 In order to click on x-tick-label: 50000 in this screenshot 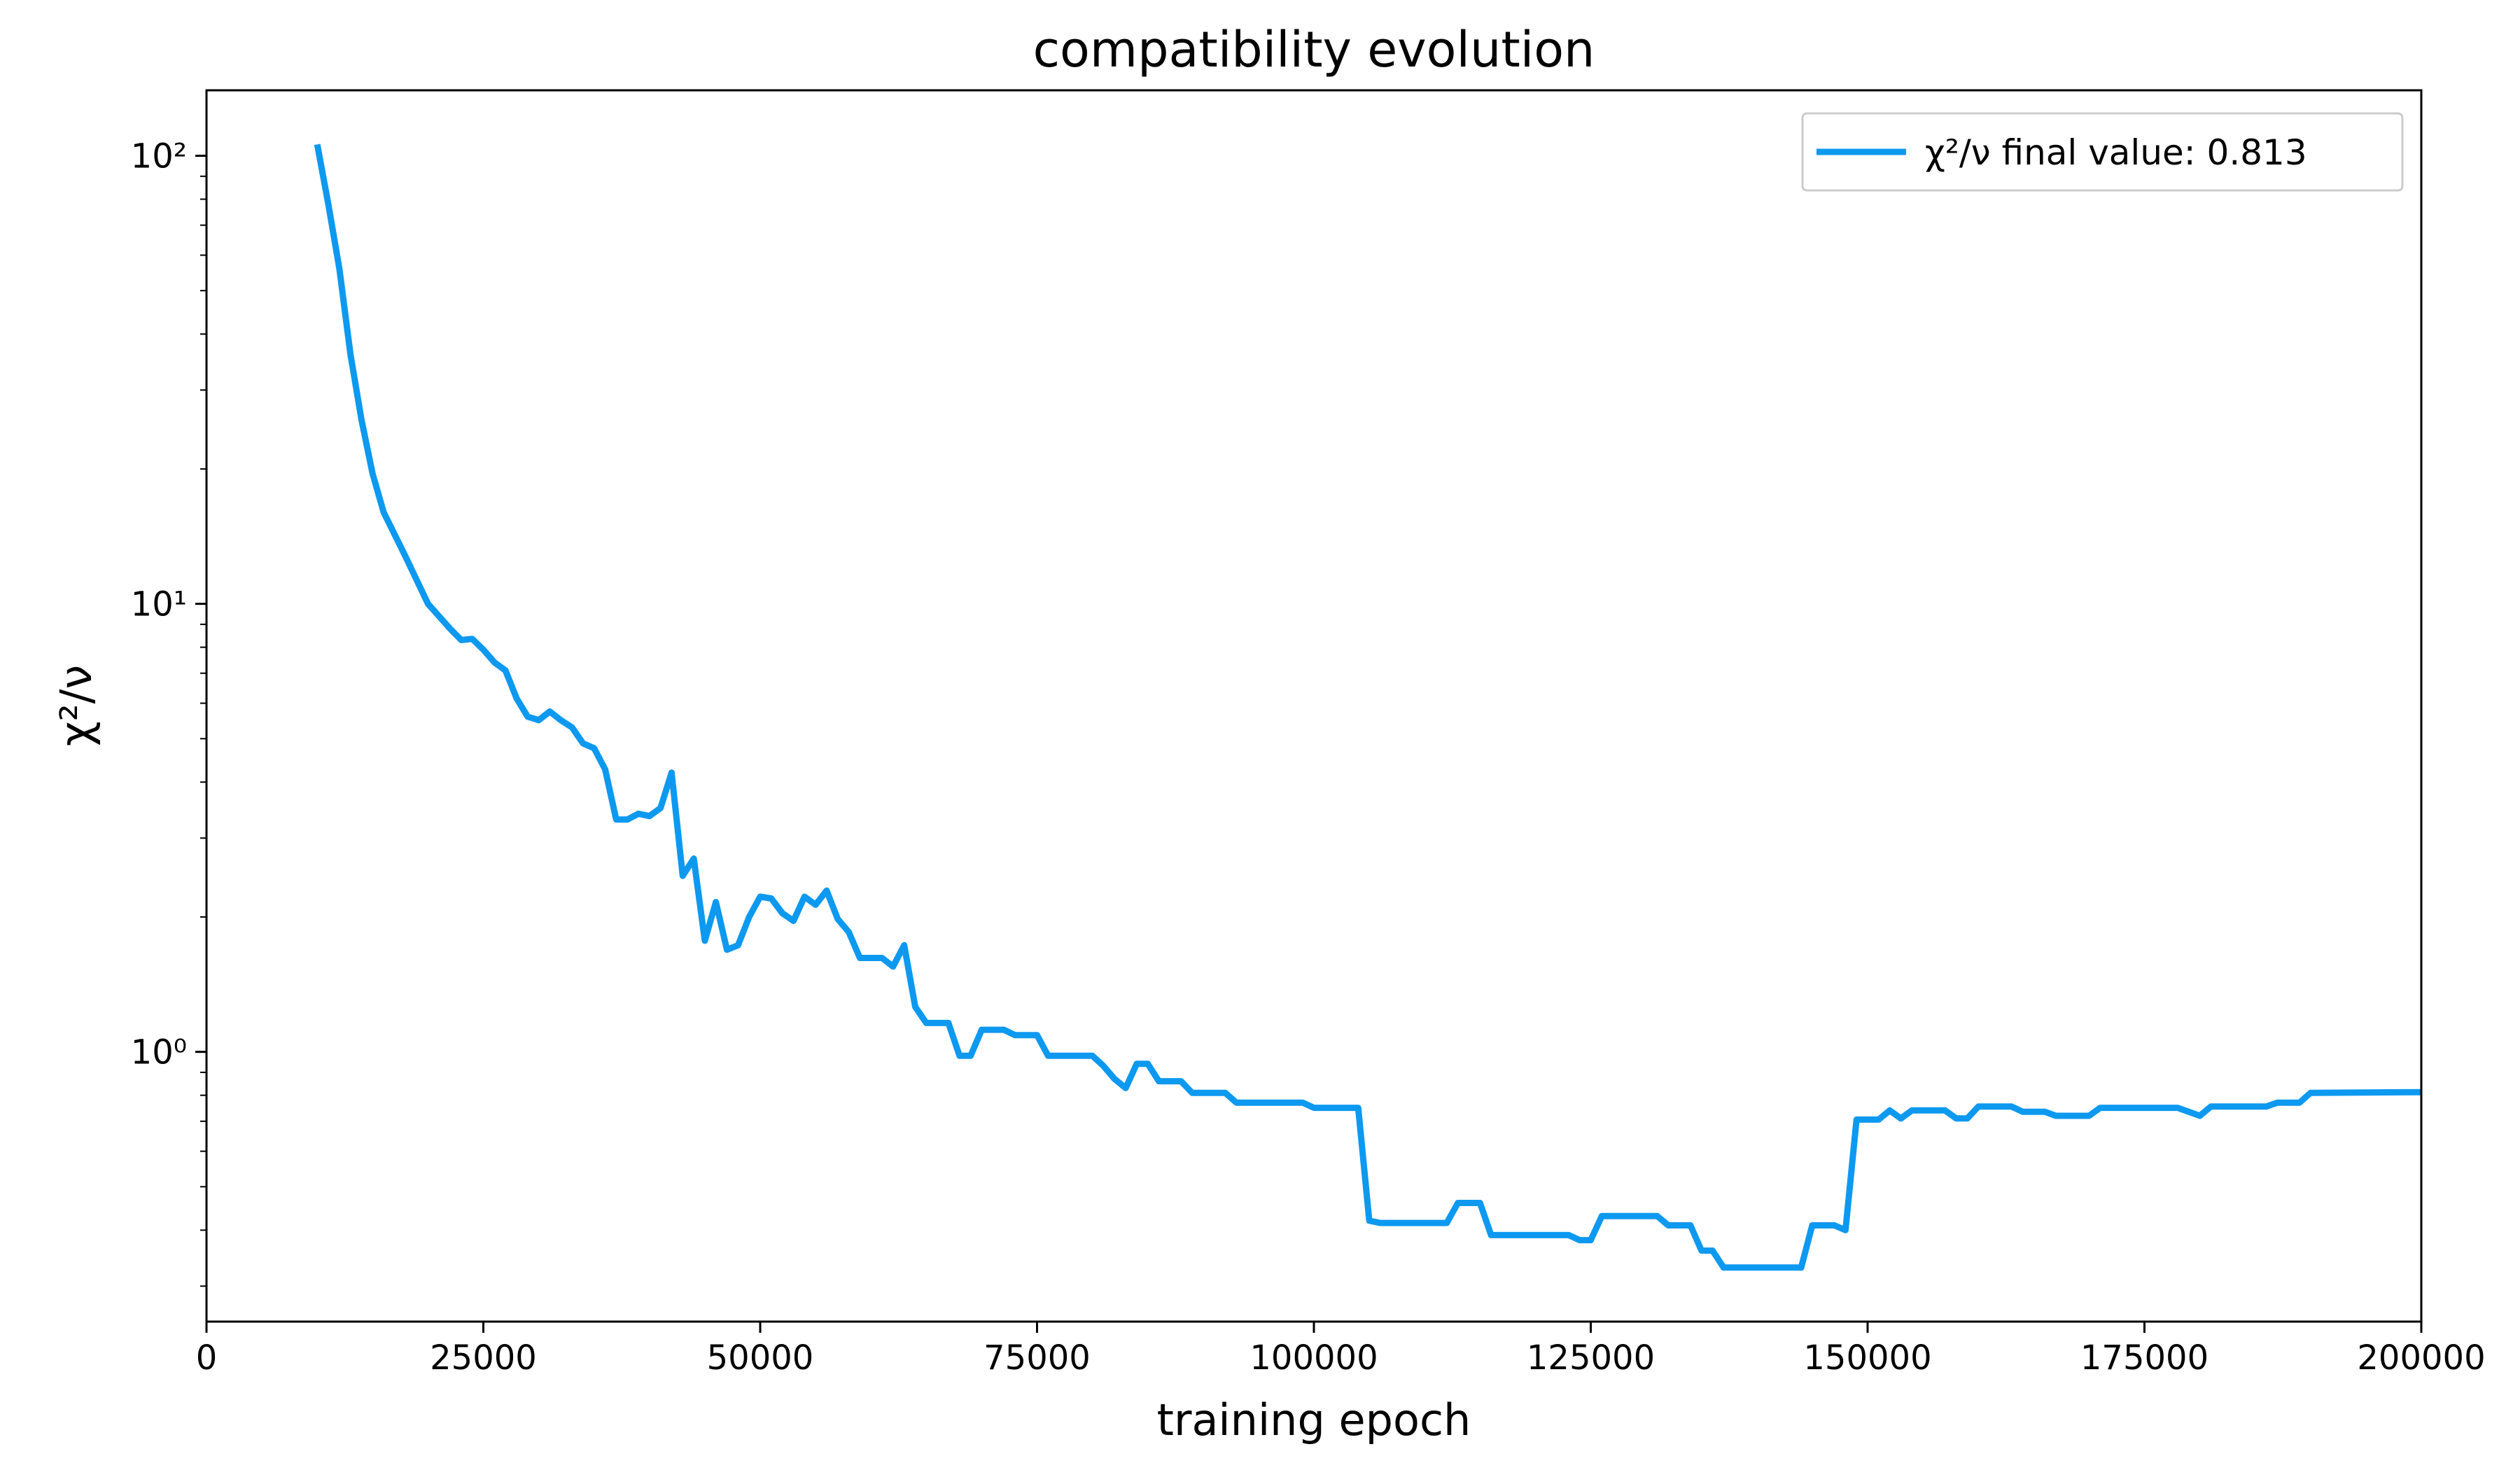, I will do `click(760, 1358)`.